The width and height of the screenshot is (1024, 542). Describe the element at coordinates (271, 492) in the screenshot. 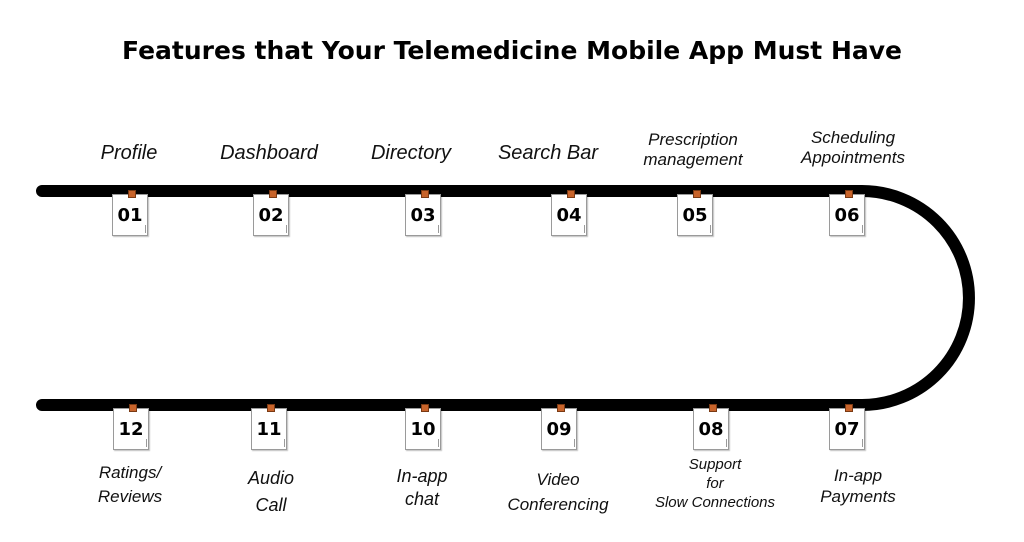

I see `step-11-label: Audio Call` at that location.